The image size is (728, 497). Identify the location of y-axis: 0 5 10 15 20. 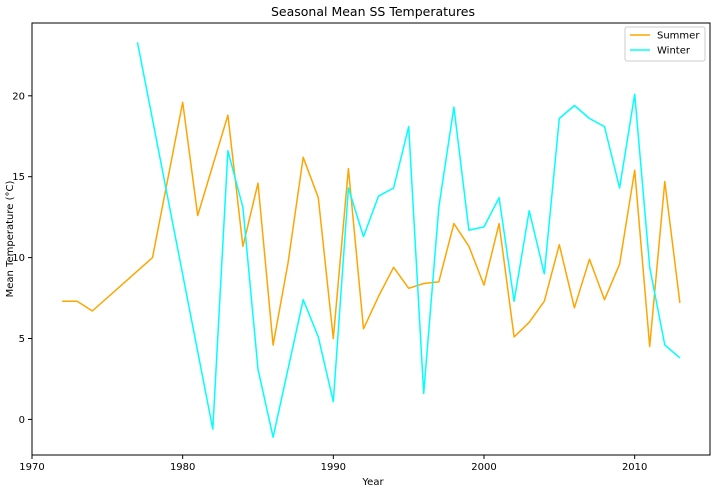
(22, 258).